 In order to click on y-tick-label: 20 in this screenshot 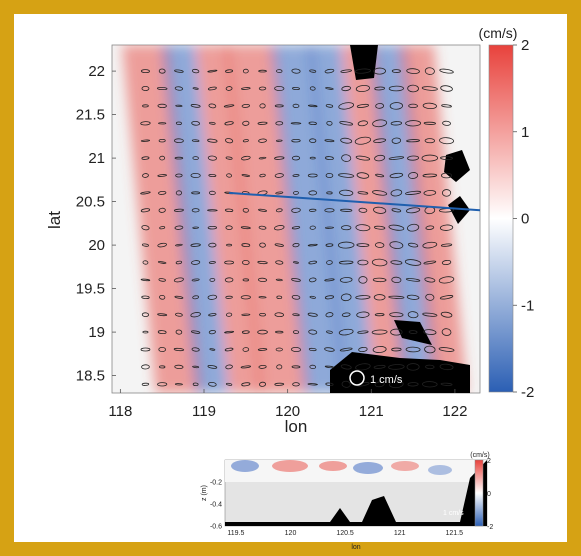, I will do `click(96, 245)`.